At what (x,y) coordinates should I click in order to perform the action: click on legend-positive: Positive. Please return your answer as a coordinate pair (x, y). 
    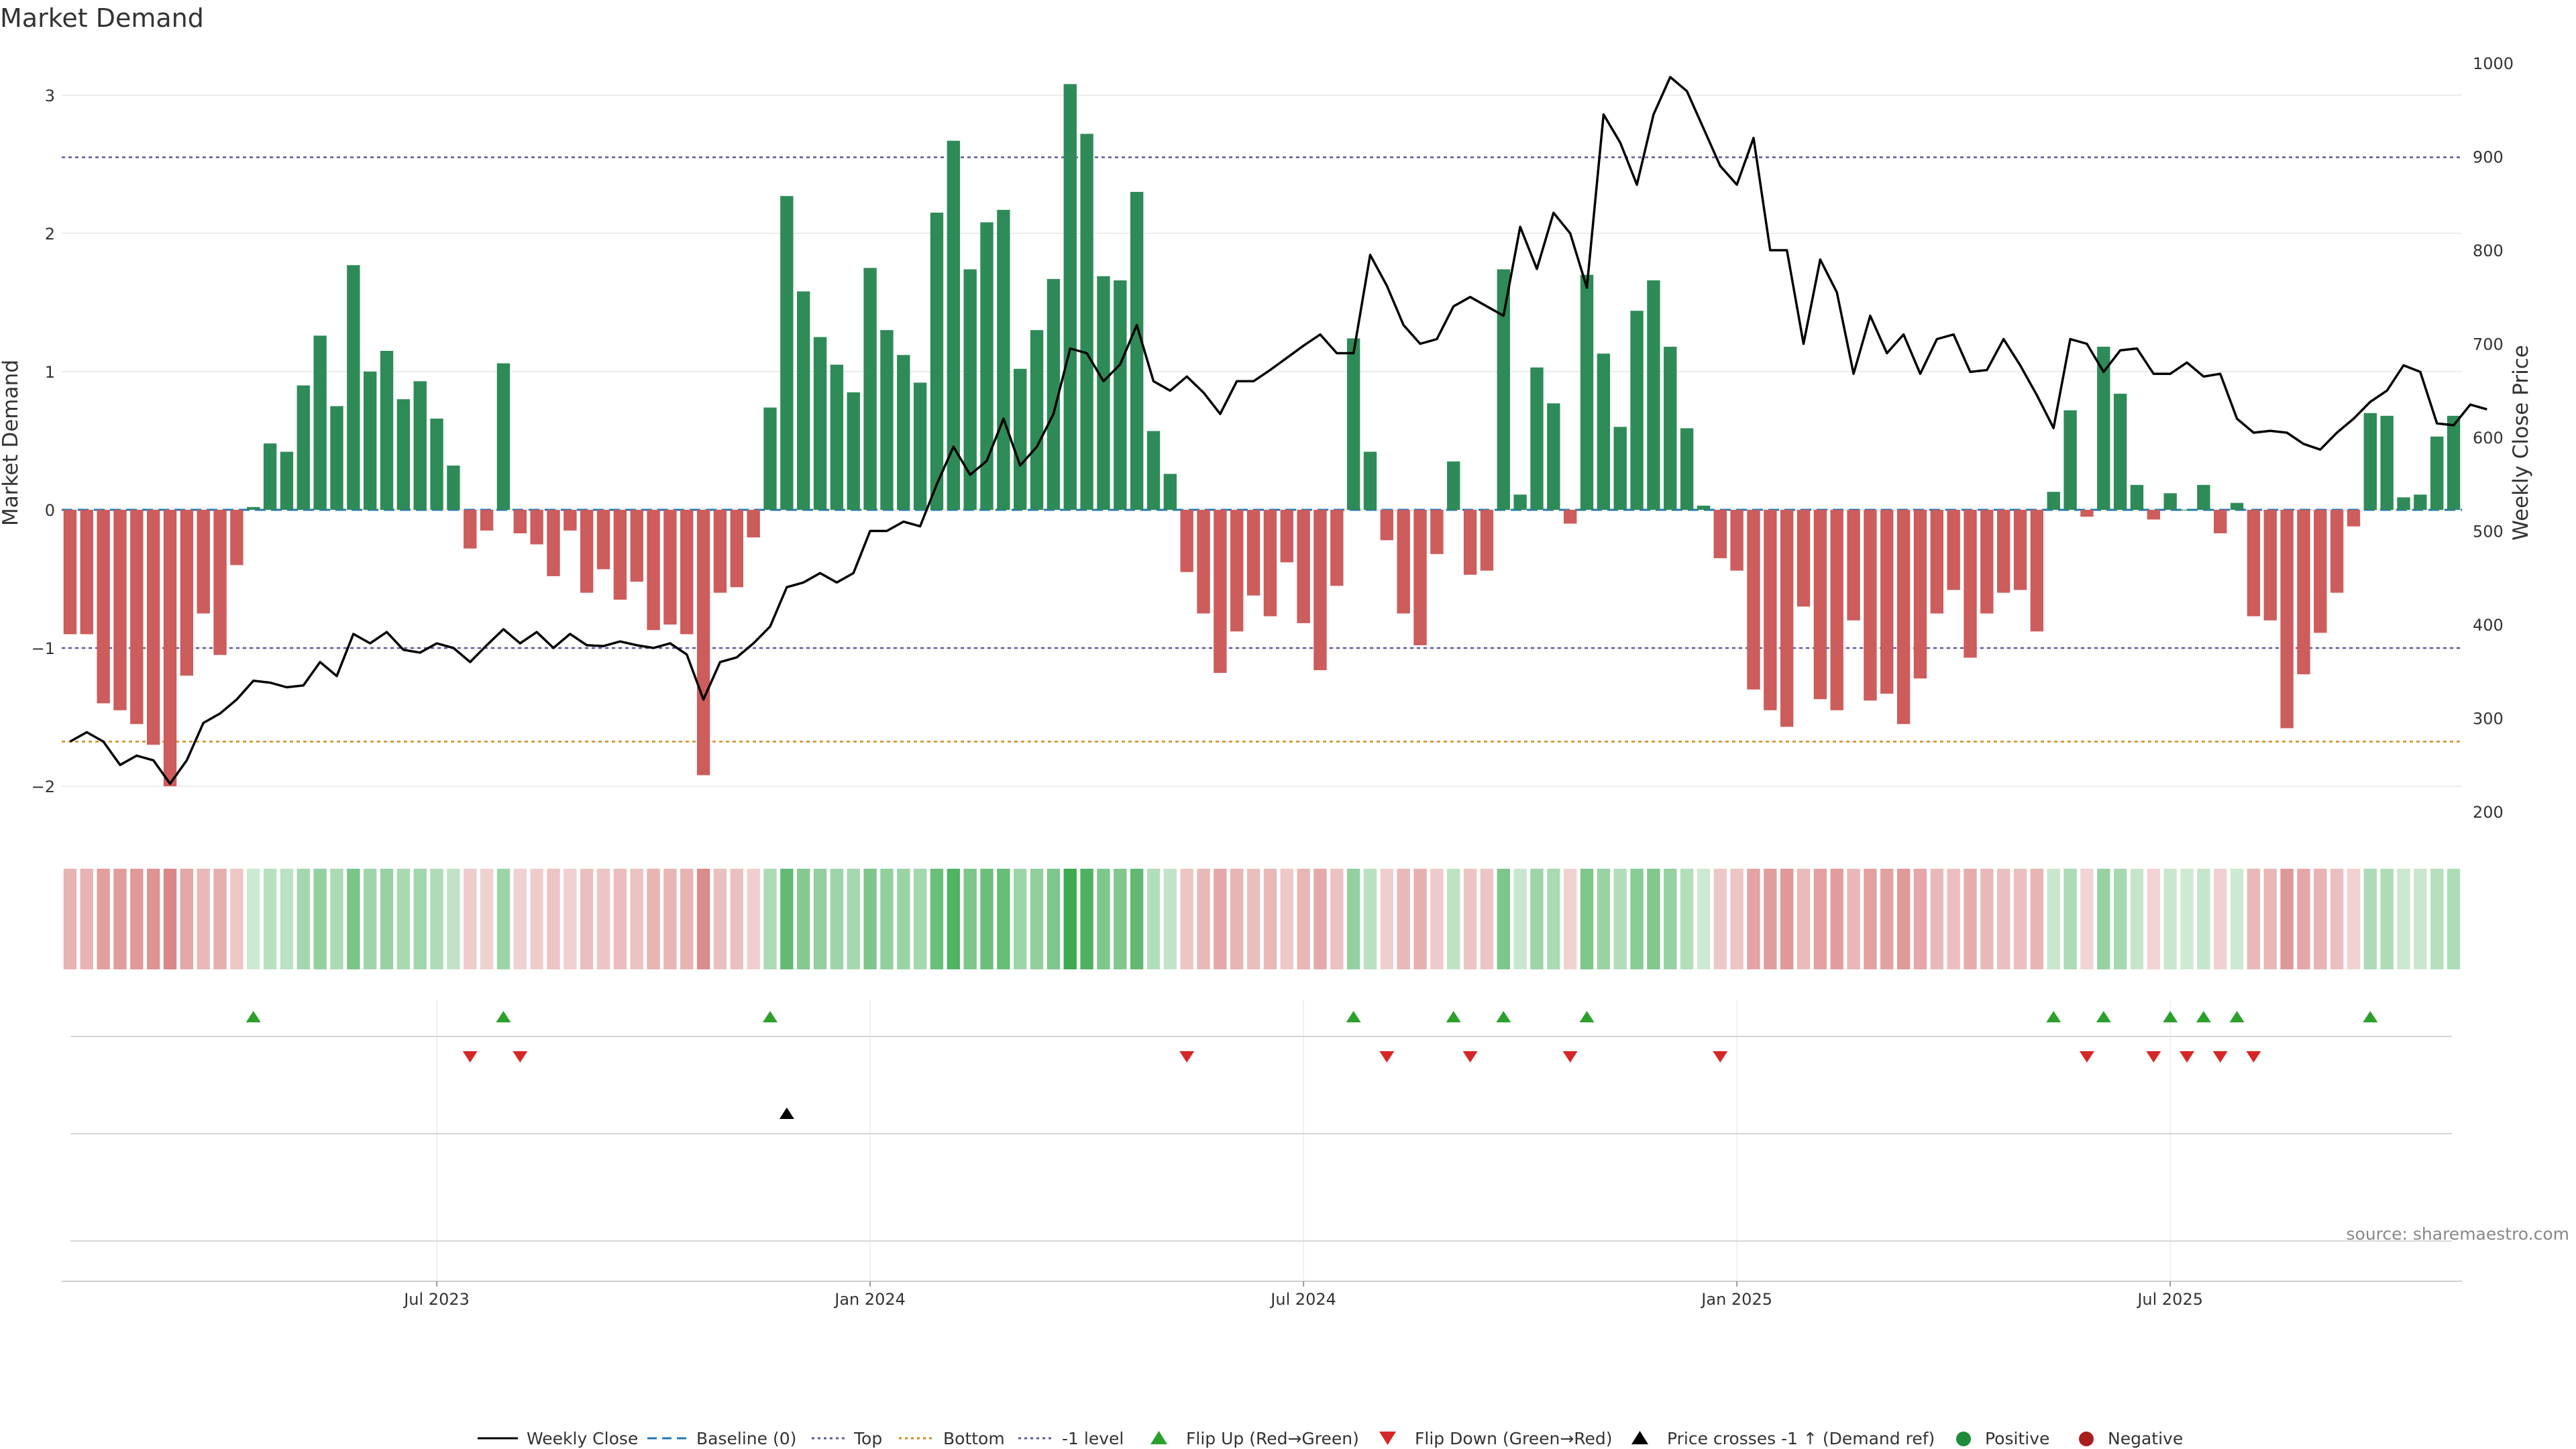
    Looking at the image, I should click on (2017, 1438).